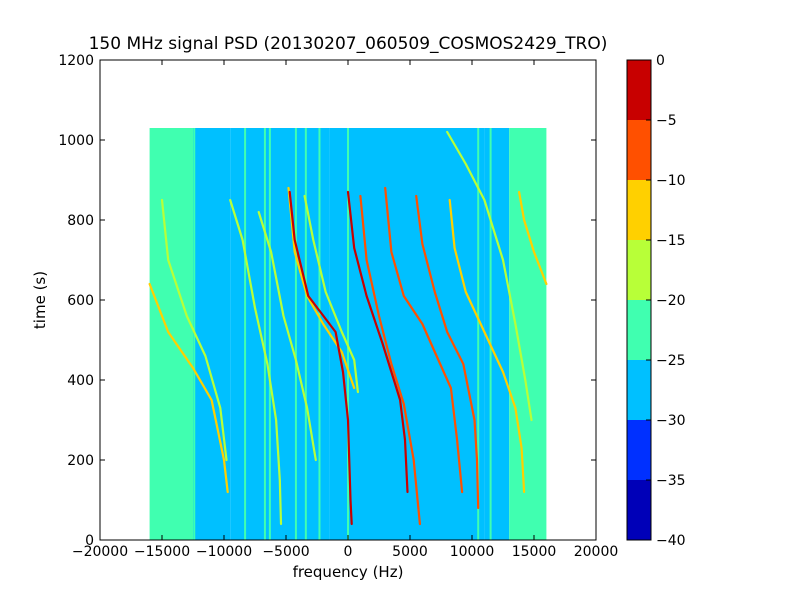 This screenshot has width=800, height=600. What do you see at coordinates (671, 421) in the screenshot?
I see `colorbar-tick-label: −30` at bounding box center [671, 421].